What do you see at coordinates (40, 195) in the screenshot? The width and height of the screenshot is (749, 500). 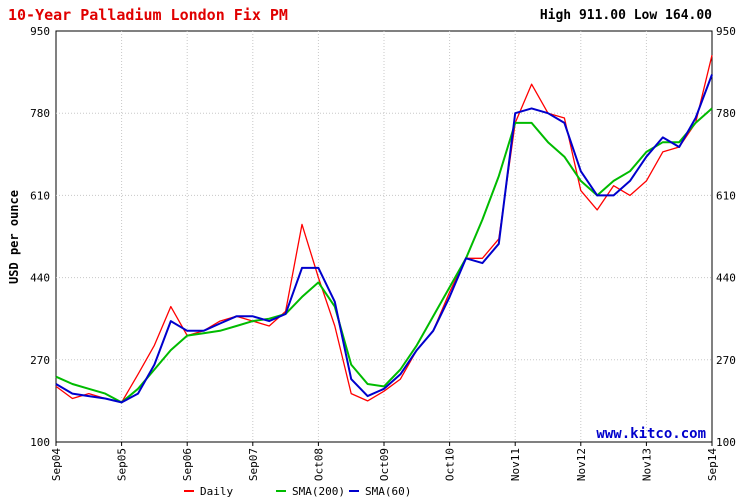 I see `y-tick-left-2: 610` at bounding box center [40, 195].